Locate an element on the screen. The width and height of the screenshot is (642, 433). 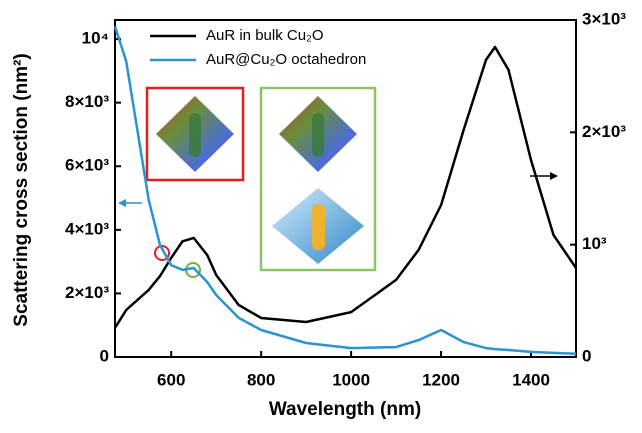
legend-label: AuR in bulk Cu₂O is located at coordinates (265, 35).